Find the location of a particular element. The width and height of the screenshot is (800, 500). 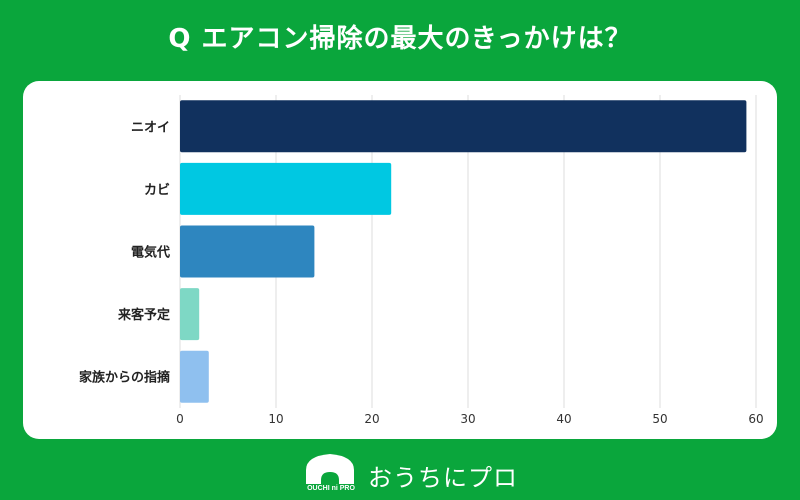

category-label: 家族からの指摘 is located at coordinates (124, 378).